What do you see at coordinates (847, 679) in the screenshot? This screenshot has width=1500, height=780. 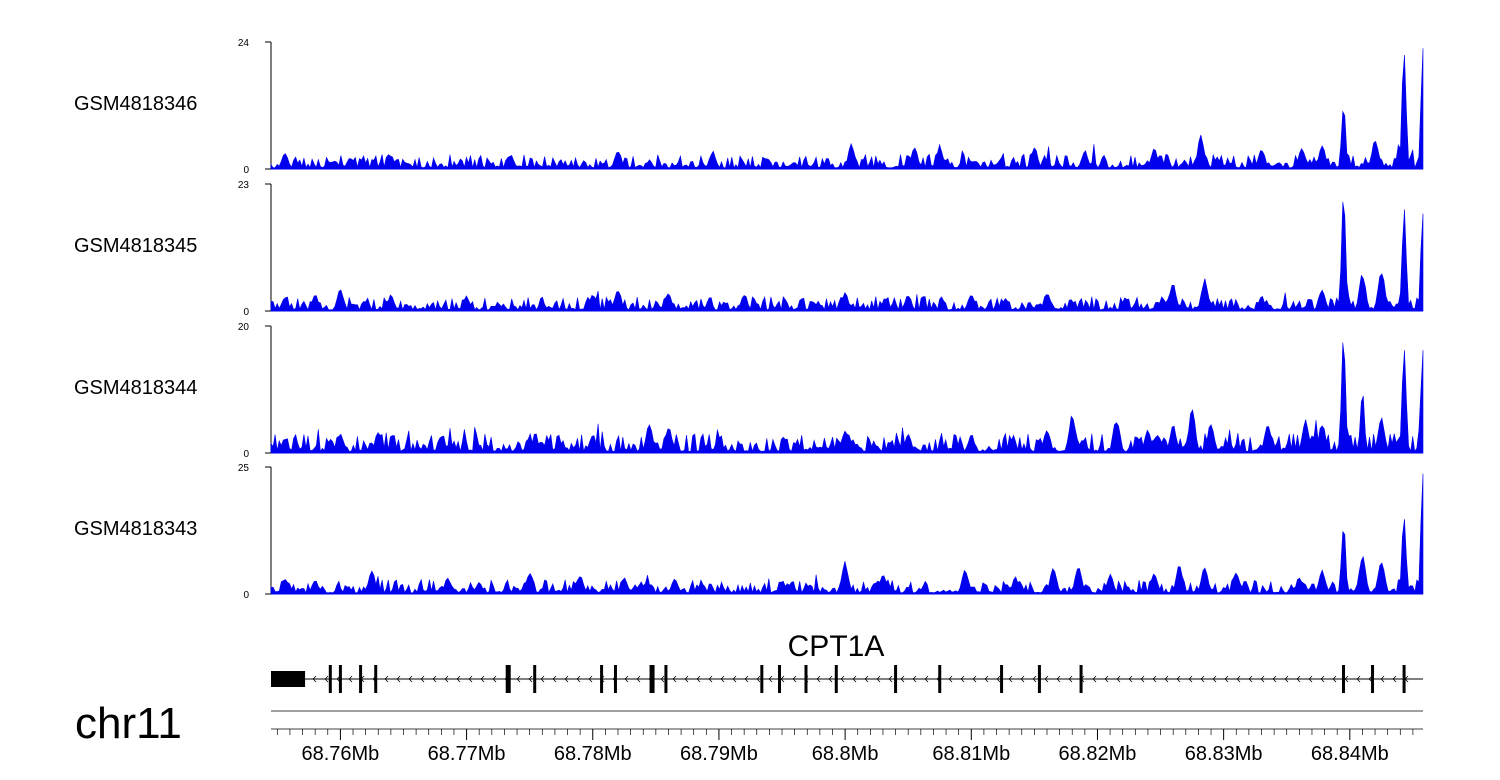 I see `gene-model` at bounding box center [847, 679].